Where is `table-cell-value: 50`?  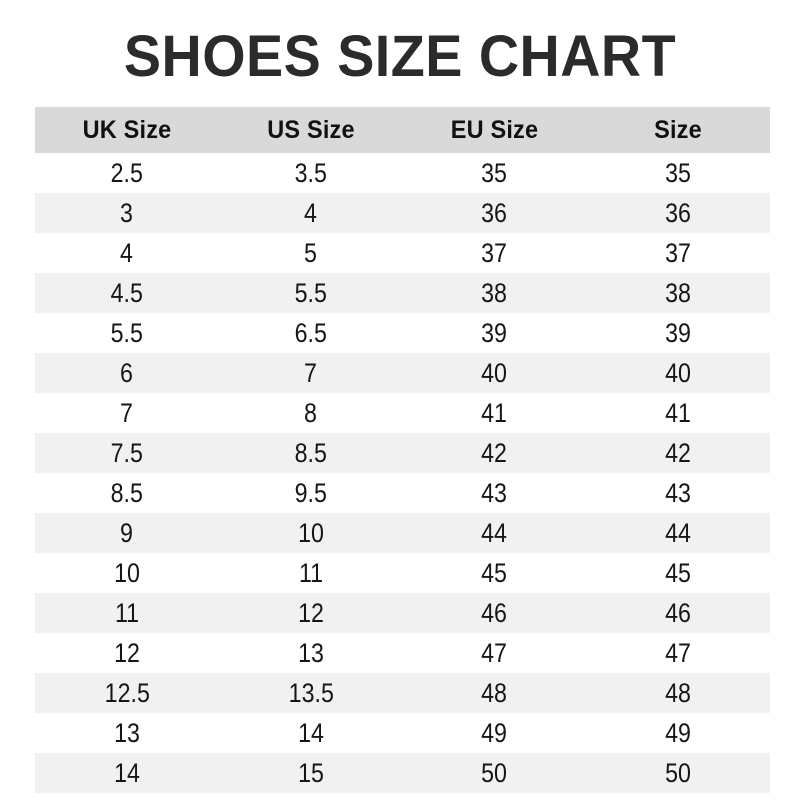 table-cell-value: 50 is located at coordinates (494, 773).